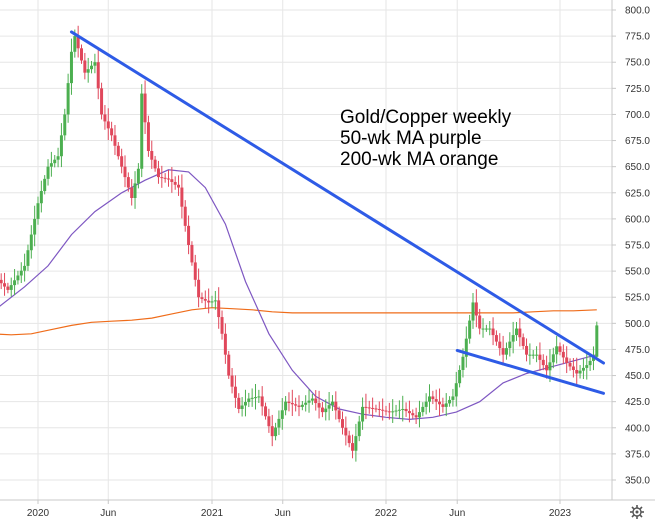  I want to click on y-tick-label: 400.0, so click(637, 428).